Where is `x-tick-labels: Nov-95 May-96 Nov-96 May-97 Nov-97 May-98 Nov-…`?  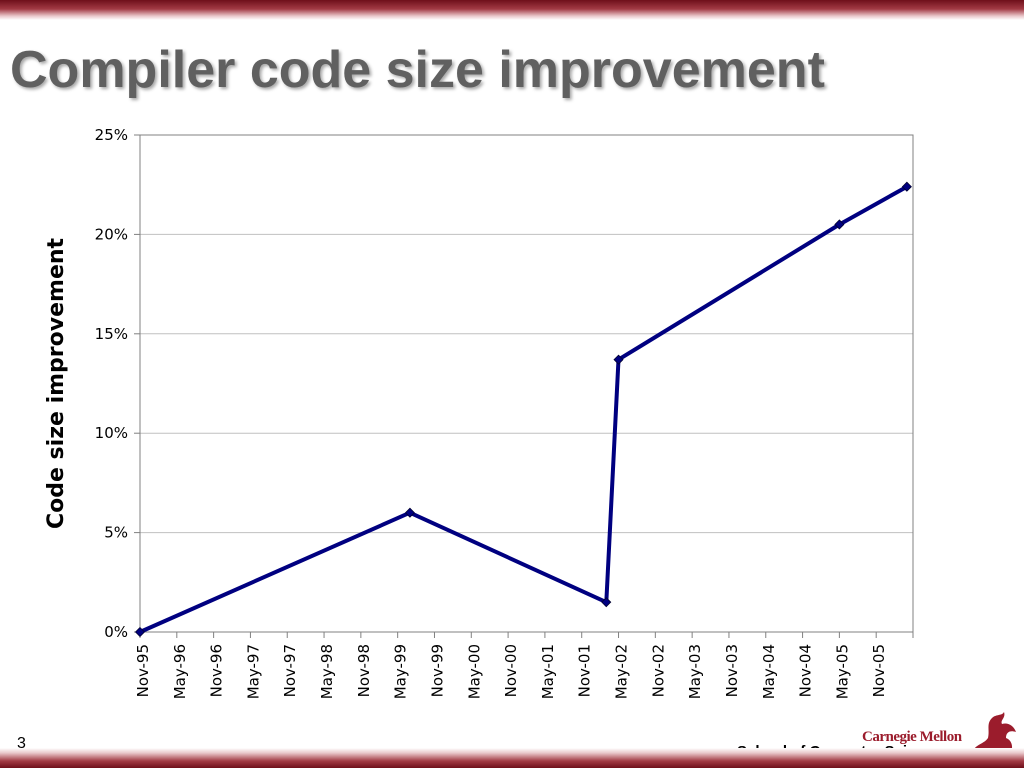 x-tick-labels: Nov-95 May-96 Nov-96 May-97 Nov-97 May-98 Nov-… is located at coordinates (511, 671).